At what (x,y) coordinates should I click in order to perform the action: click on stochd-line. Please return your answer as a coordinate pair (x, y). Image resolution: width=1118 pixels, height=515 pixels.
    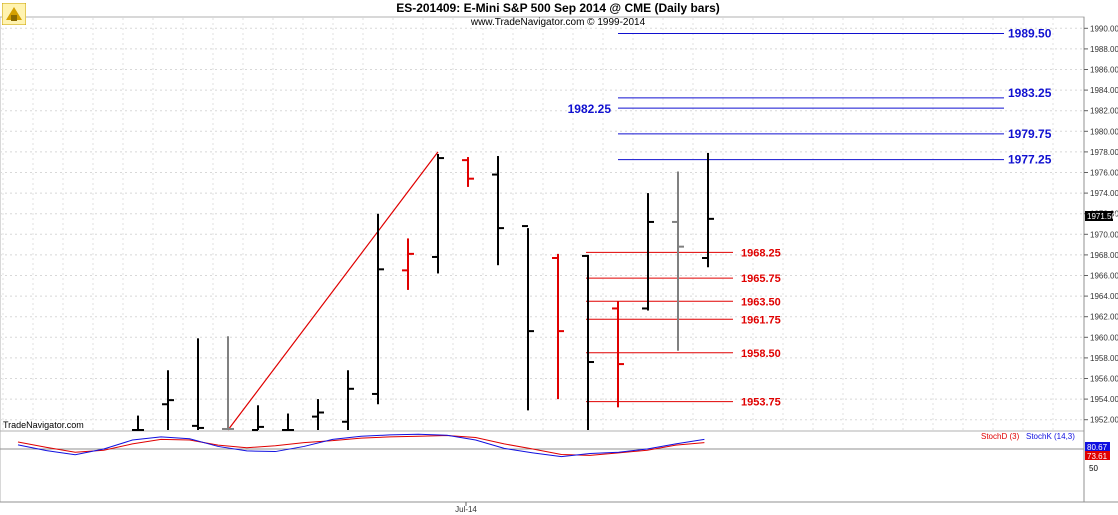
    Looking at the image, I should click on (361, 445).